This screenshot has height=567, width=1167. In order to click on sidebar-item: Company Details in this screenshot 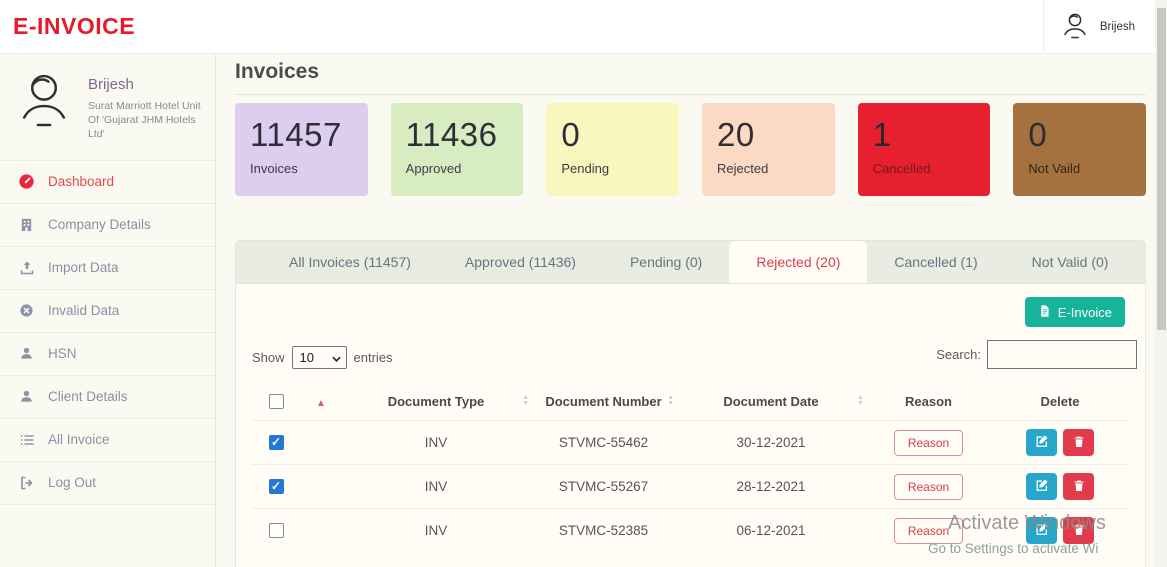, I will do `click(107, 225)`.